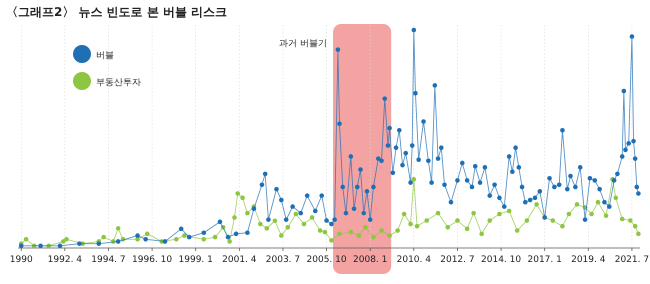 The image size is (650, 284). What do you see at coordinates (108, 260) in the screenshot?
I see `x-tick-label: 1994. 7` at bounding box center [108, 260].